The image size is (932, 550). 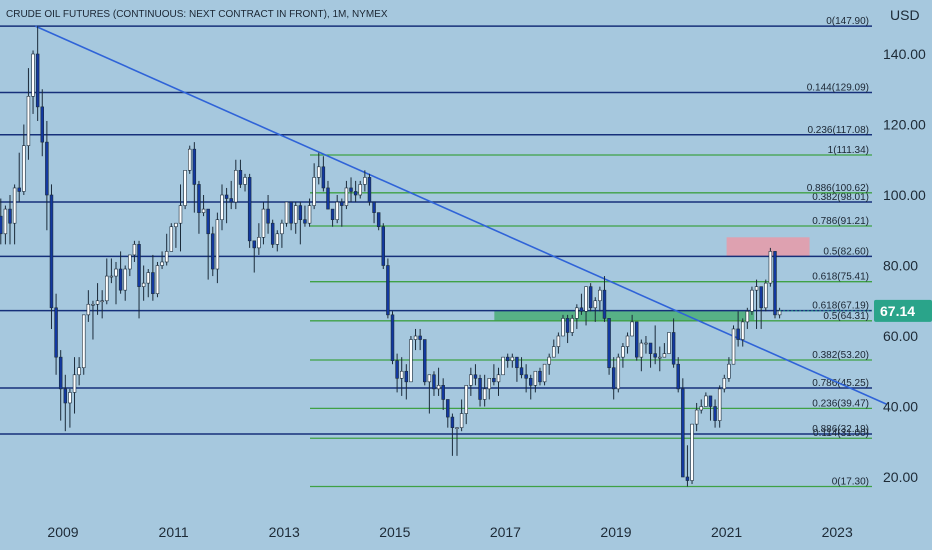 What do you see at coordinates (768, 247) in the screenshot?
I see `resistance-zone` at bounding box center [768, 247].